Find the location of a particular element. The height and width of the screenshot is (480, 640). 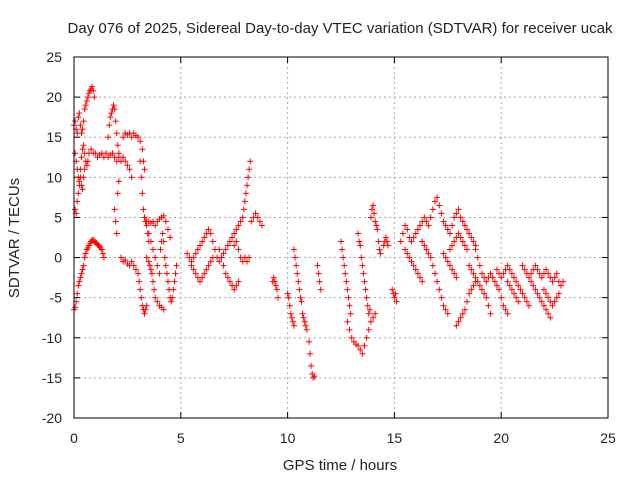

y-tick-label: 10 is located at coordinates (54, 177).